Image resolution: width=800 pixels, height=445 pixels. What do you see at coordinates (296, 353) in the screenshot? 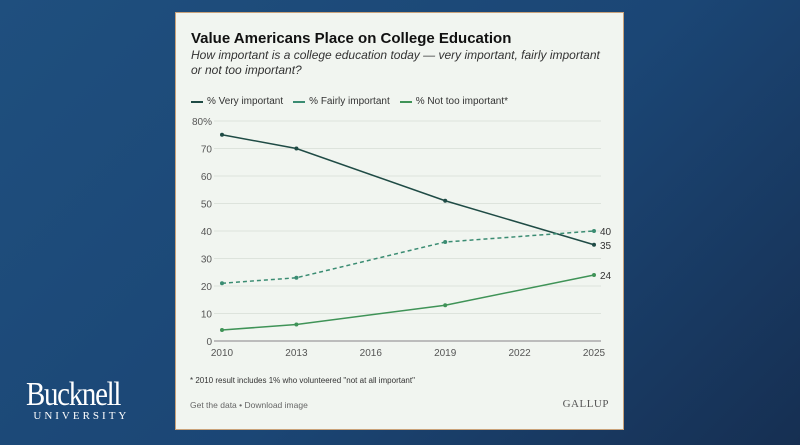
I see `x-tick-label: 2013` at bounding box center [296, 353].